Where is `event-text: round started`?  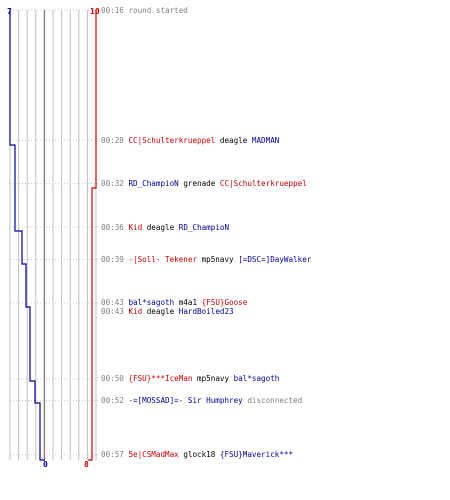 event-text: round started is located at coordinates (158, 10).